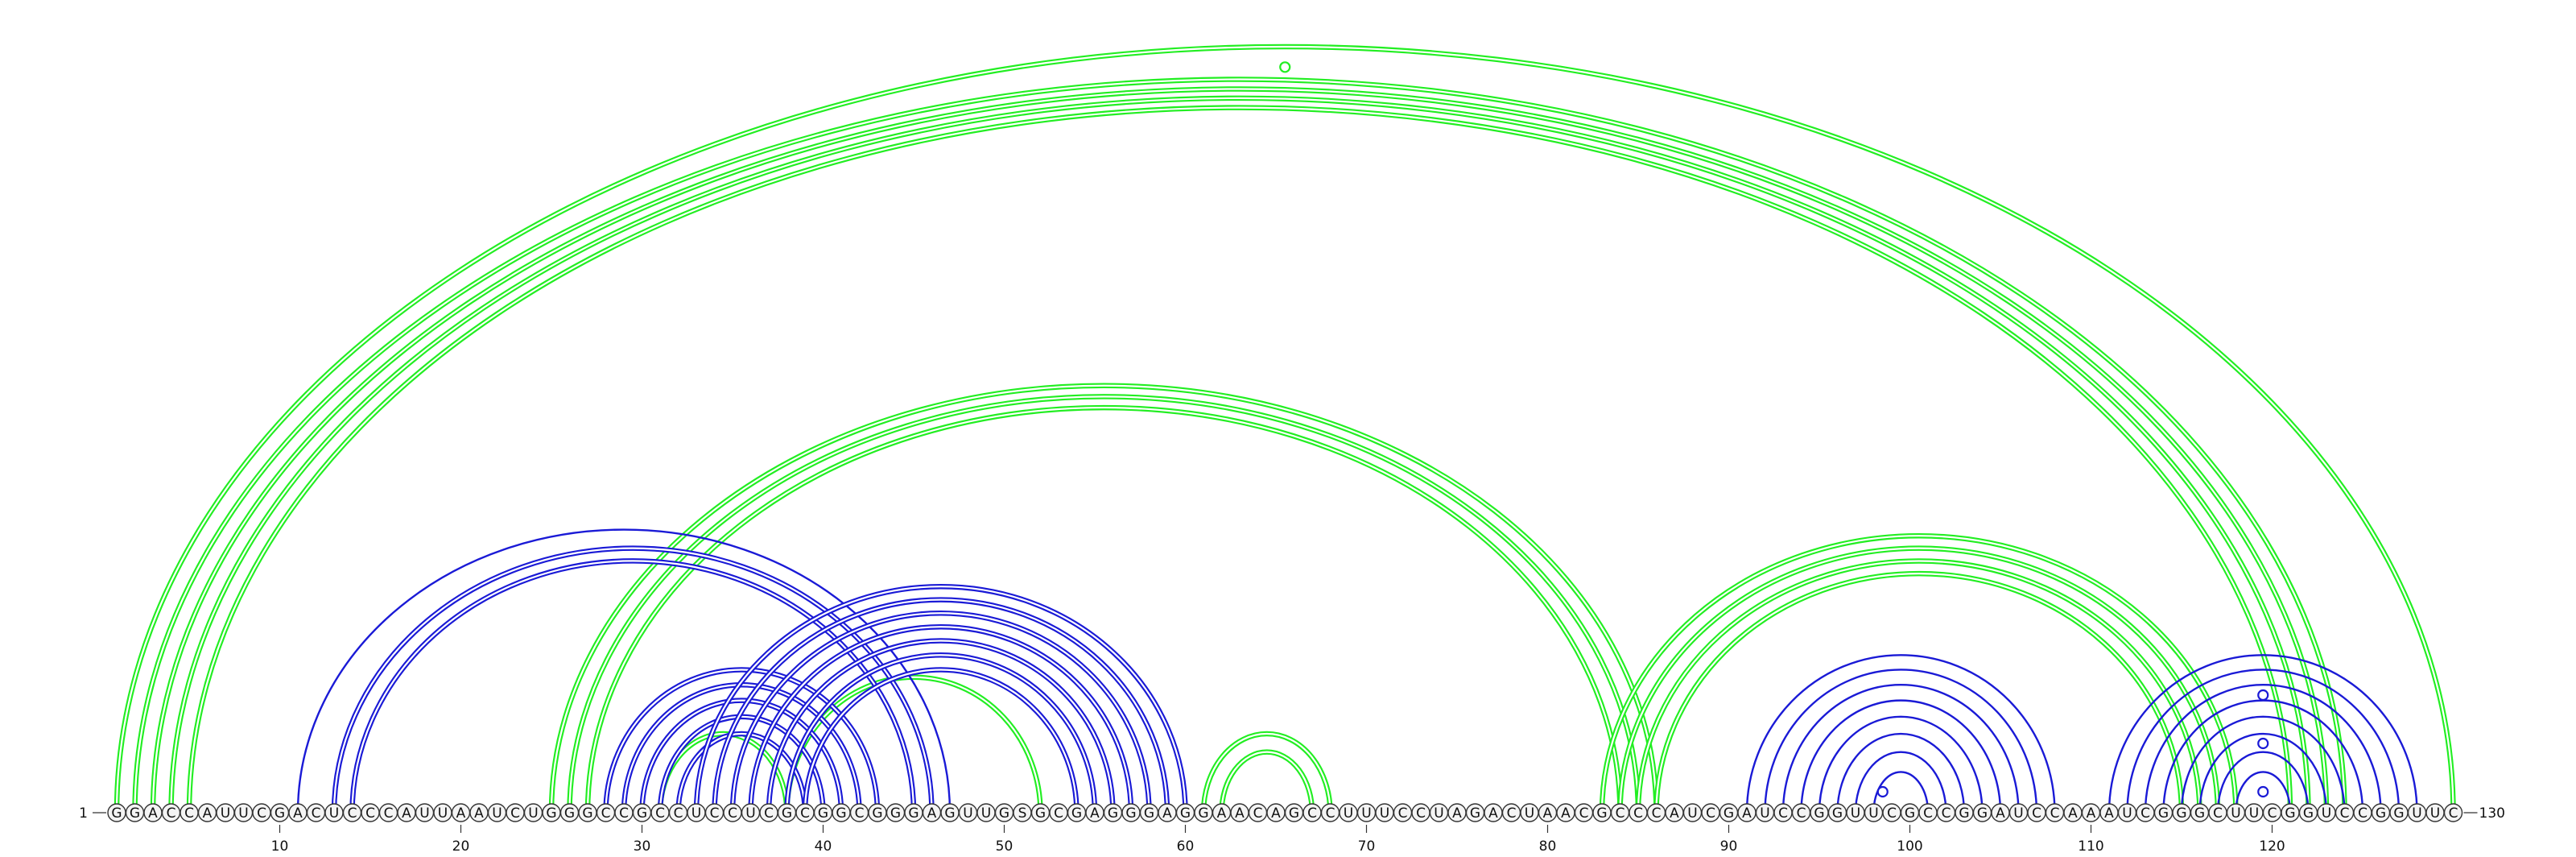 Image resolution: width=2576 pixels, height=857 pixels. What do you see at coordinates (83, 813) in the screenshot?
I see `start-index-label: 1` at bounding box center [83, 813].